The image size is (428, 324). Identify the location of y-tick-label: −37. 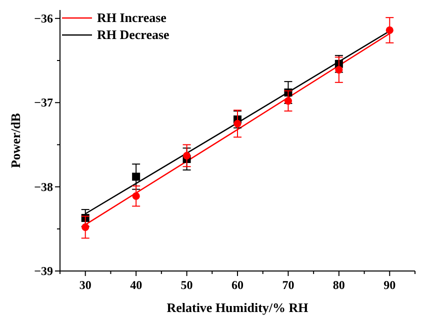
(43, 103).